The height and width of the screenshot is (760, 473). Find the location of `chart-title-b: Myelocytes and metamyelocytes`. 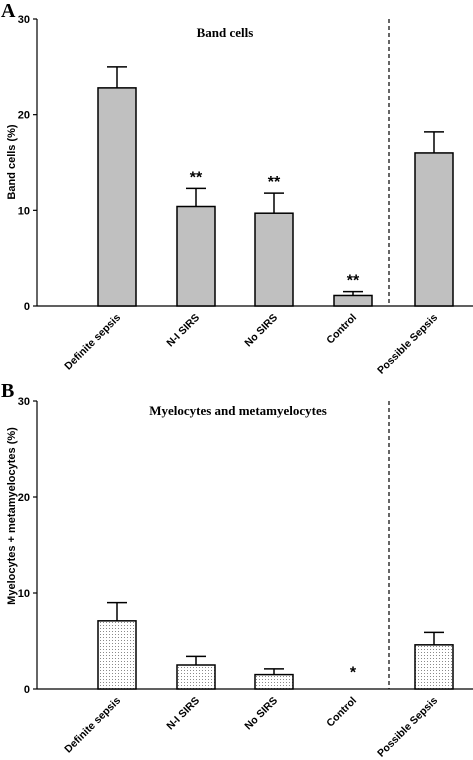

chart-title-b: Myelocytes and metamyelocytes is located at coordinates (238, 410).